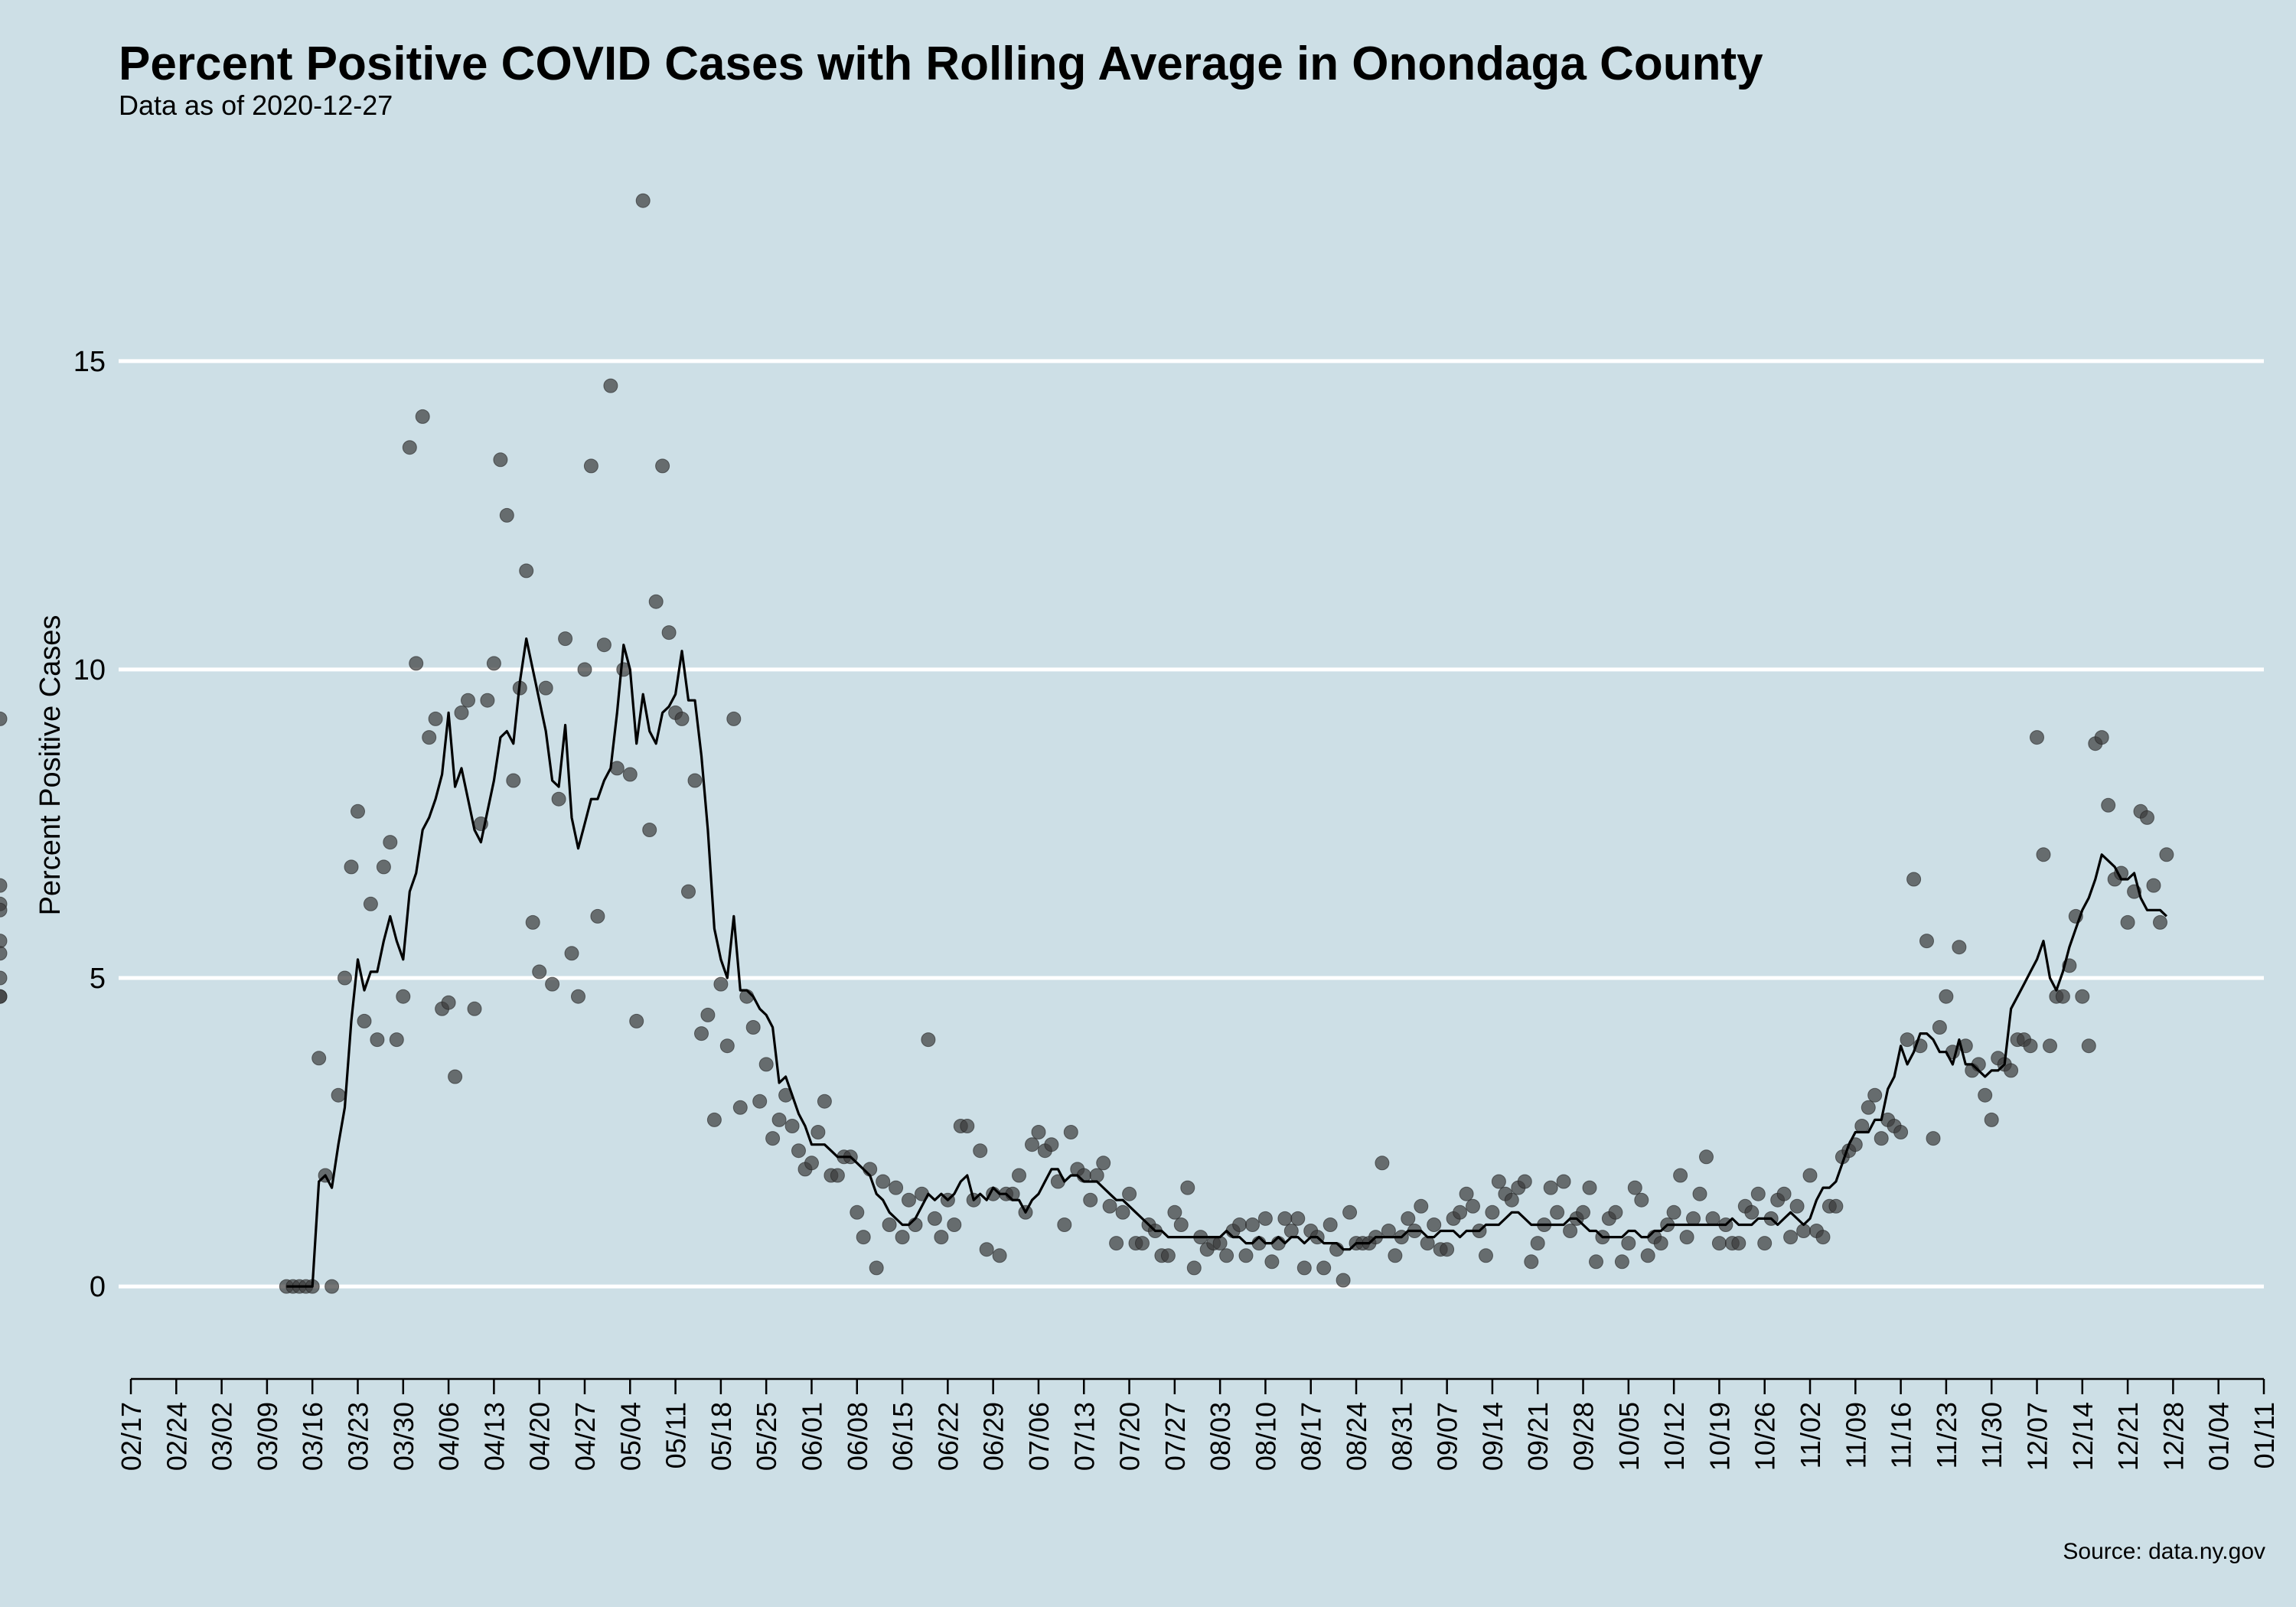 This screenshot has width=2296, height=1607. Describe the element at coordinates (2173, 1436) in the screenshot. I see `x-tick-label: 12/28` at that location.